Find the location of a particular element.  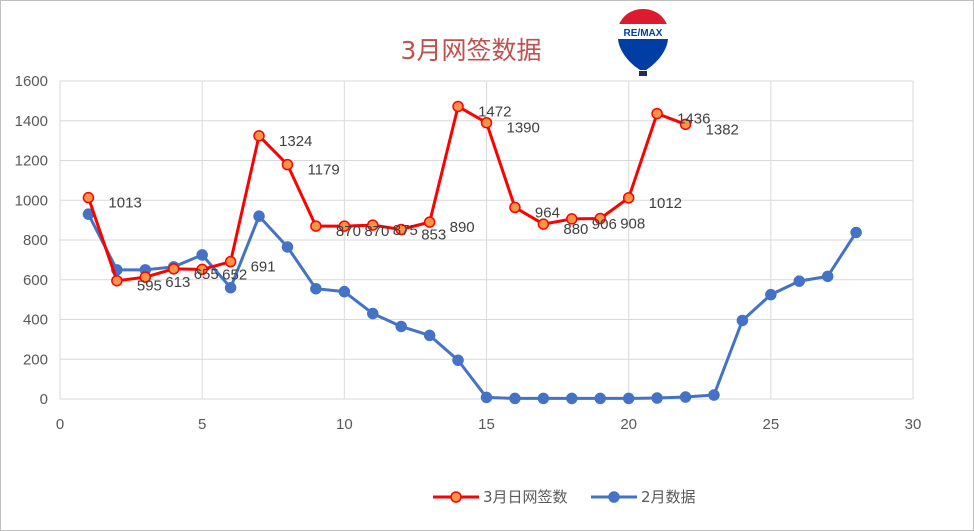

data-label: 1382 is located at coordinates (722, 129).